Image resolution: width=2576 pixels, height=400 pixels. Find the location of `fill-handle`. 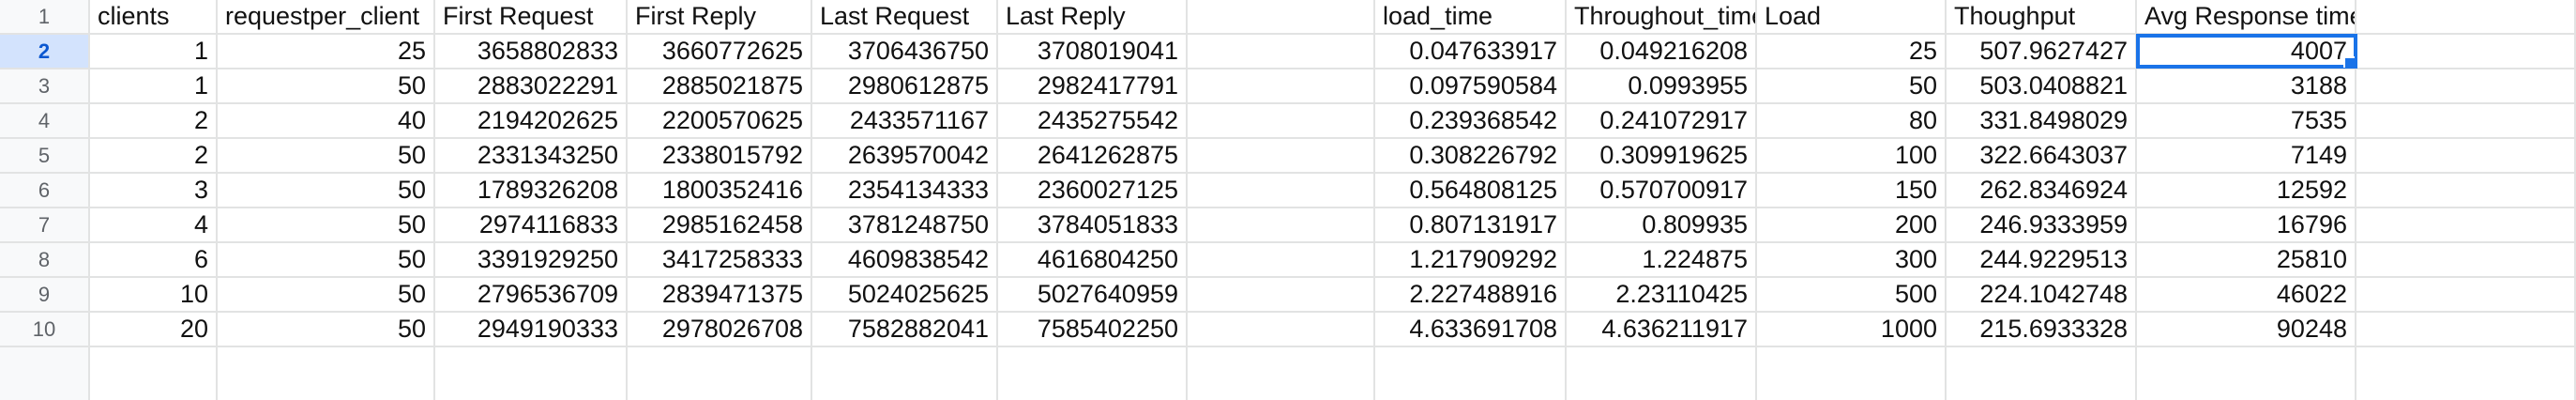

fill-handle is located at coordinates (2349, 62).